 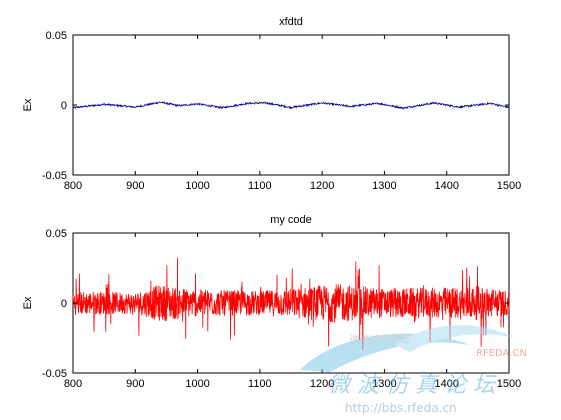 What do you see at coordinates (385, 352) in the screenshot?
I see `watermark-swoosh` at bounding box center [385, 352].